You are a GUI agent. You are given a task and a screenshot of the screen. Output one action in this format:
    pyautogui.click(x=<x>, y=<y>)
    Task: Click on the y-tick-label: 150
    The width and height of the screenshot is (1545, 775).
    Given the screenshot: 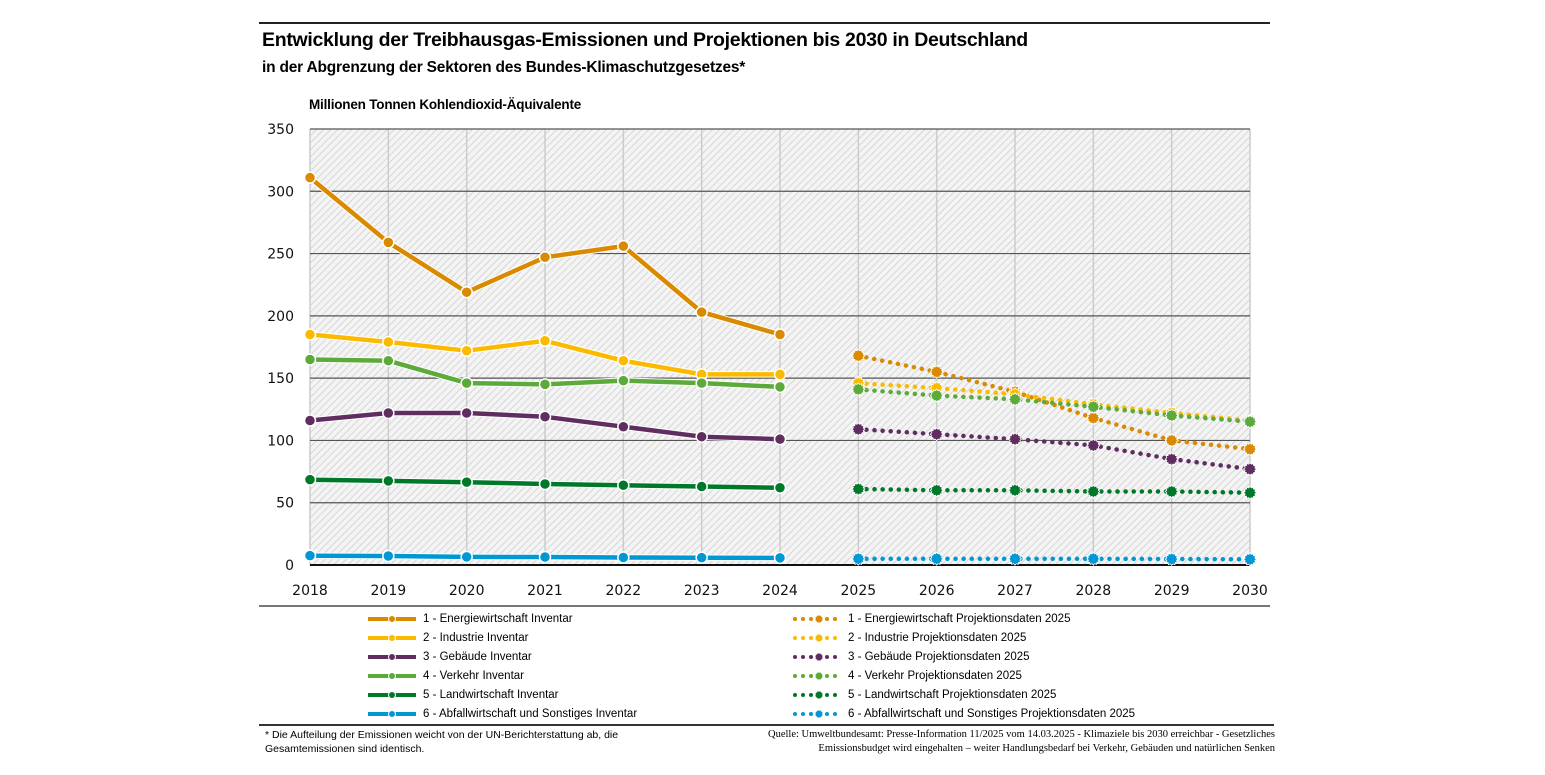 What is the action you would take?
    pyautogui.click(x=280, y=379)
    